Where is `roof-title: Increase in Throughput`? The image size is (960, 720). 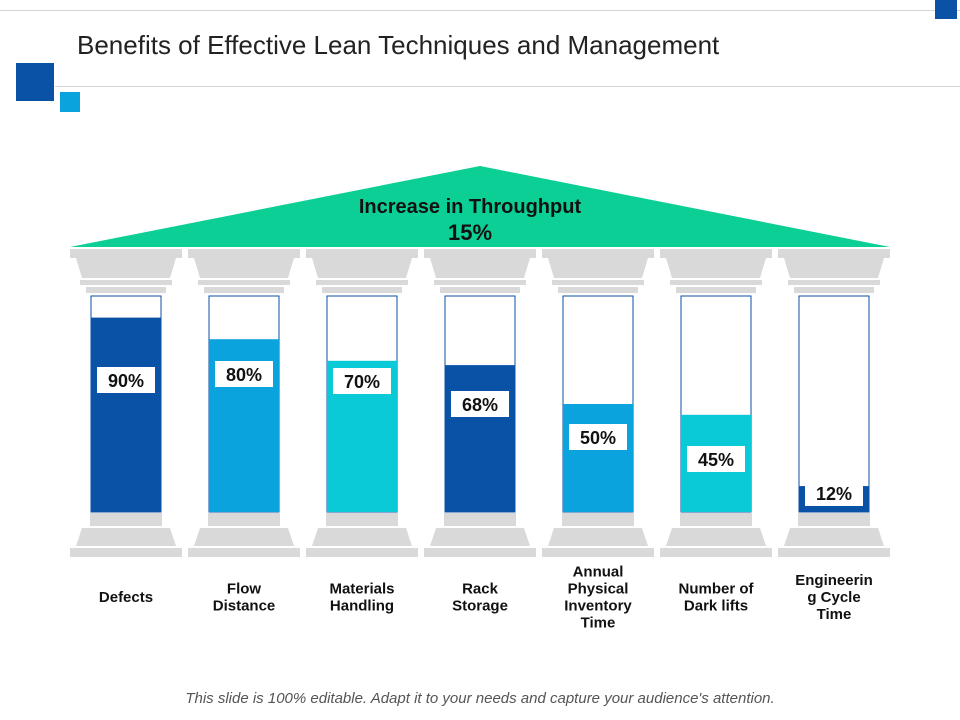
roof-title: Increase in Throughput is located at coordinates (470, 207).